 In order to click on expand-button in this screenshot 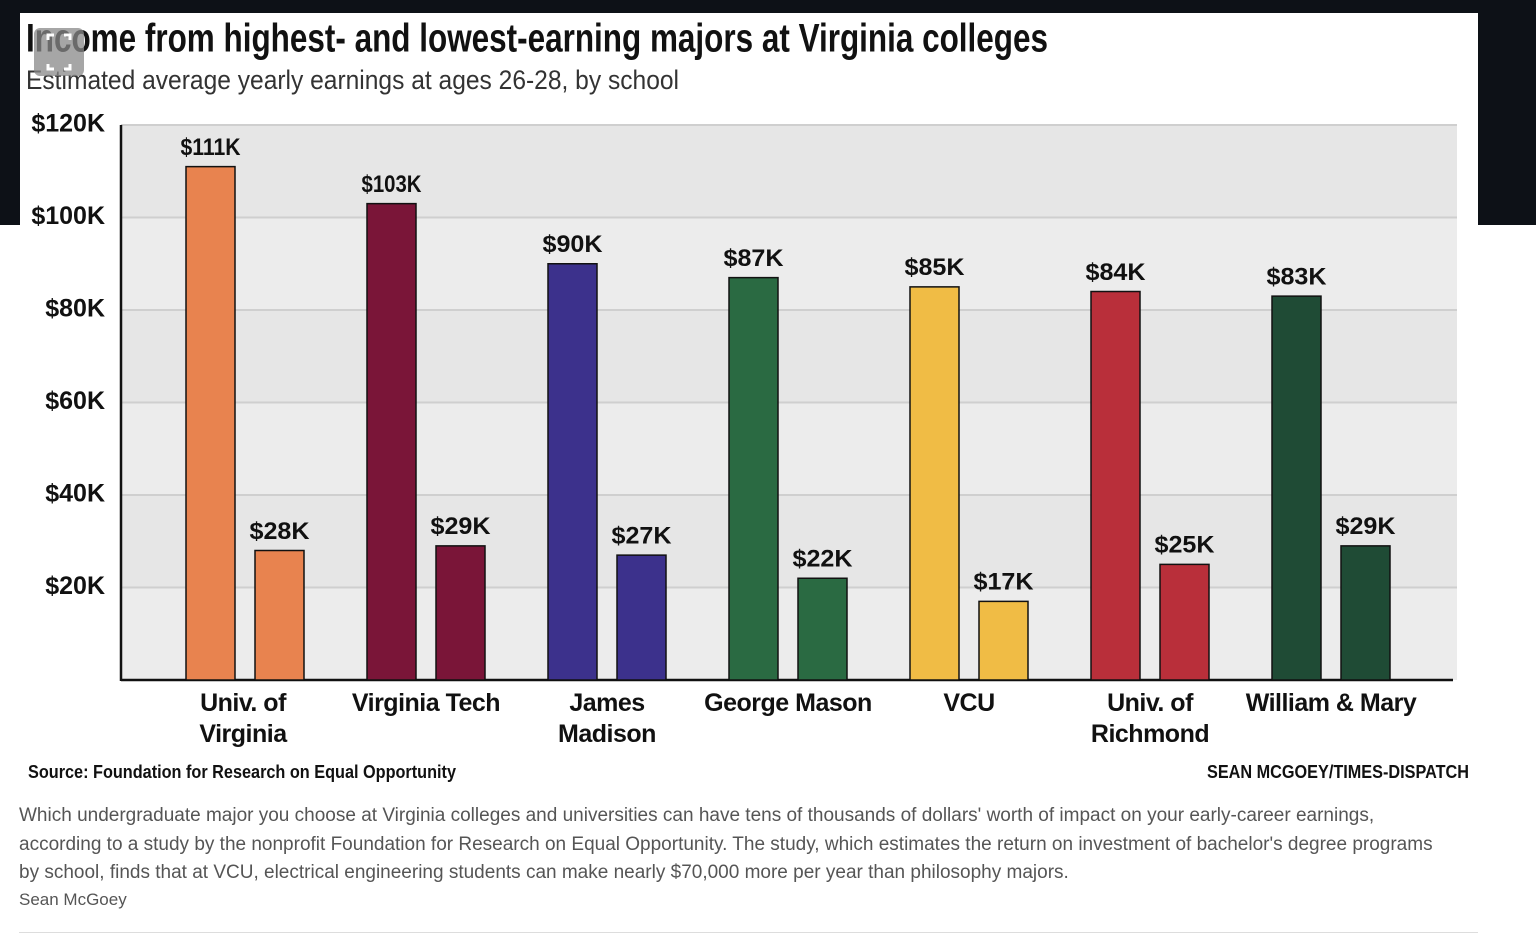, I will do `click(59, 52)`.